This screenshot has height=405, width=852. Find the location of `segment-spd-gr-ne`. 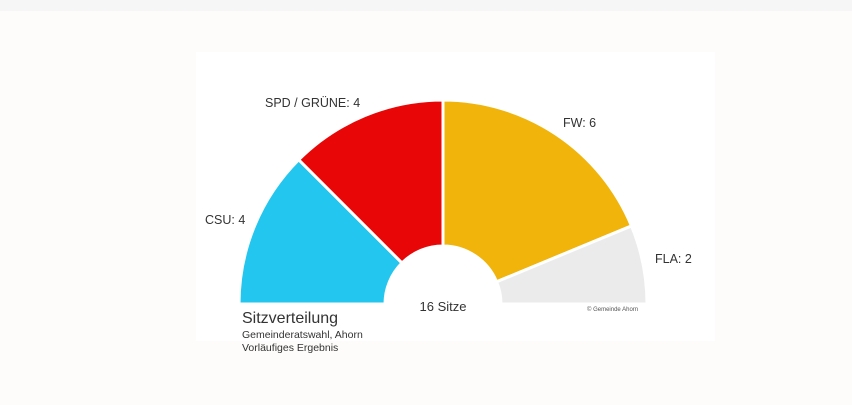

segment-spd-gr-ne is located at coordinates (370, 182).